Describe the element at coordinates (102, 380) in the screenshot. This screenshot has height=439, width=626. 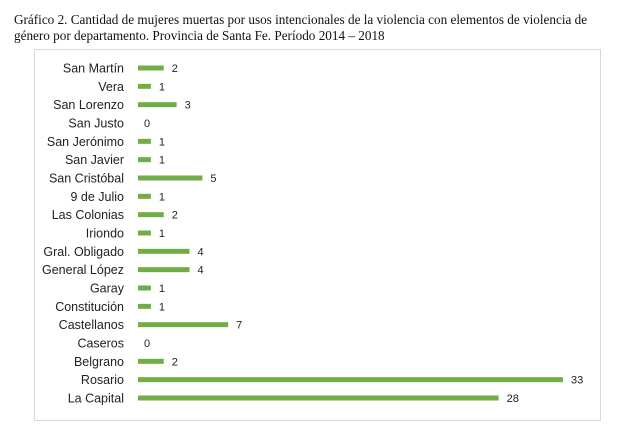
I see `category-label: Rosario` at that location.